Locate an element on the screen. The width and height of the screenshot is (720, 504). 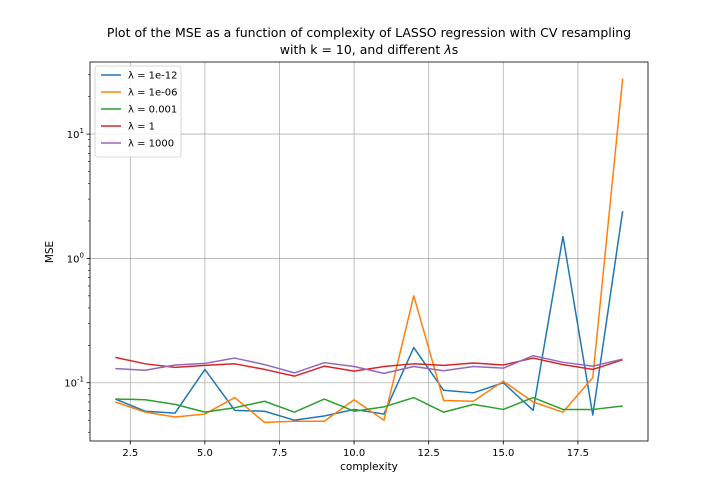
legend-label: λ = 1 is located at coordinates (141, 127).